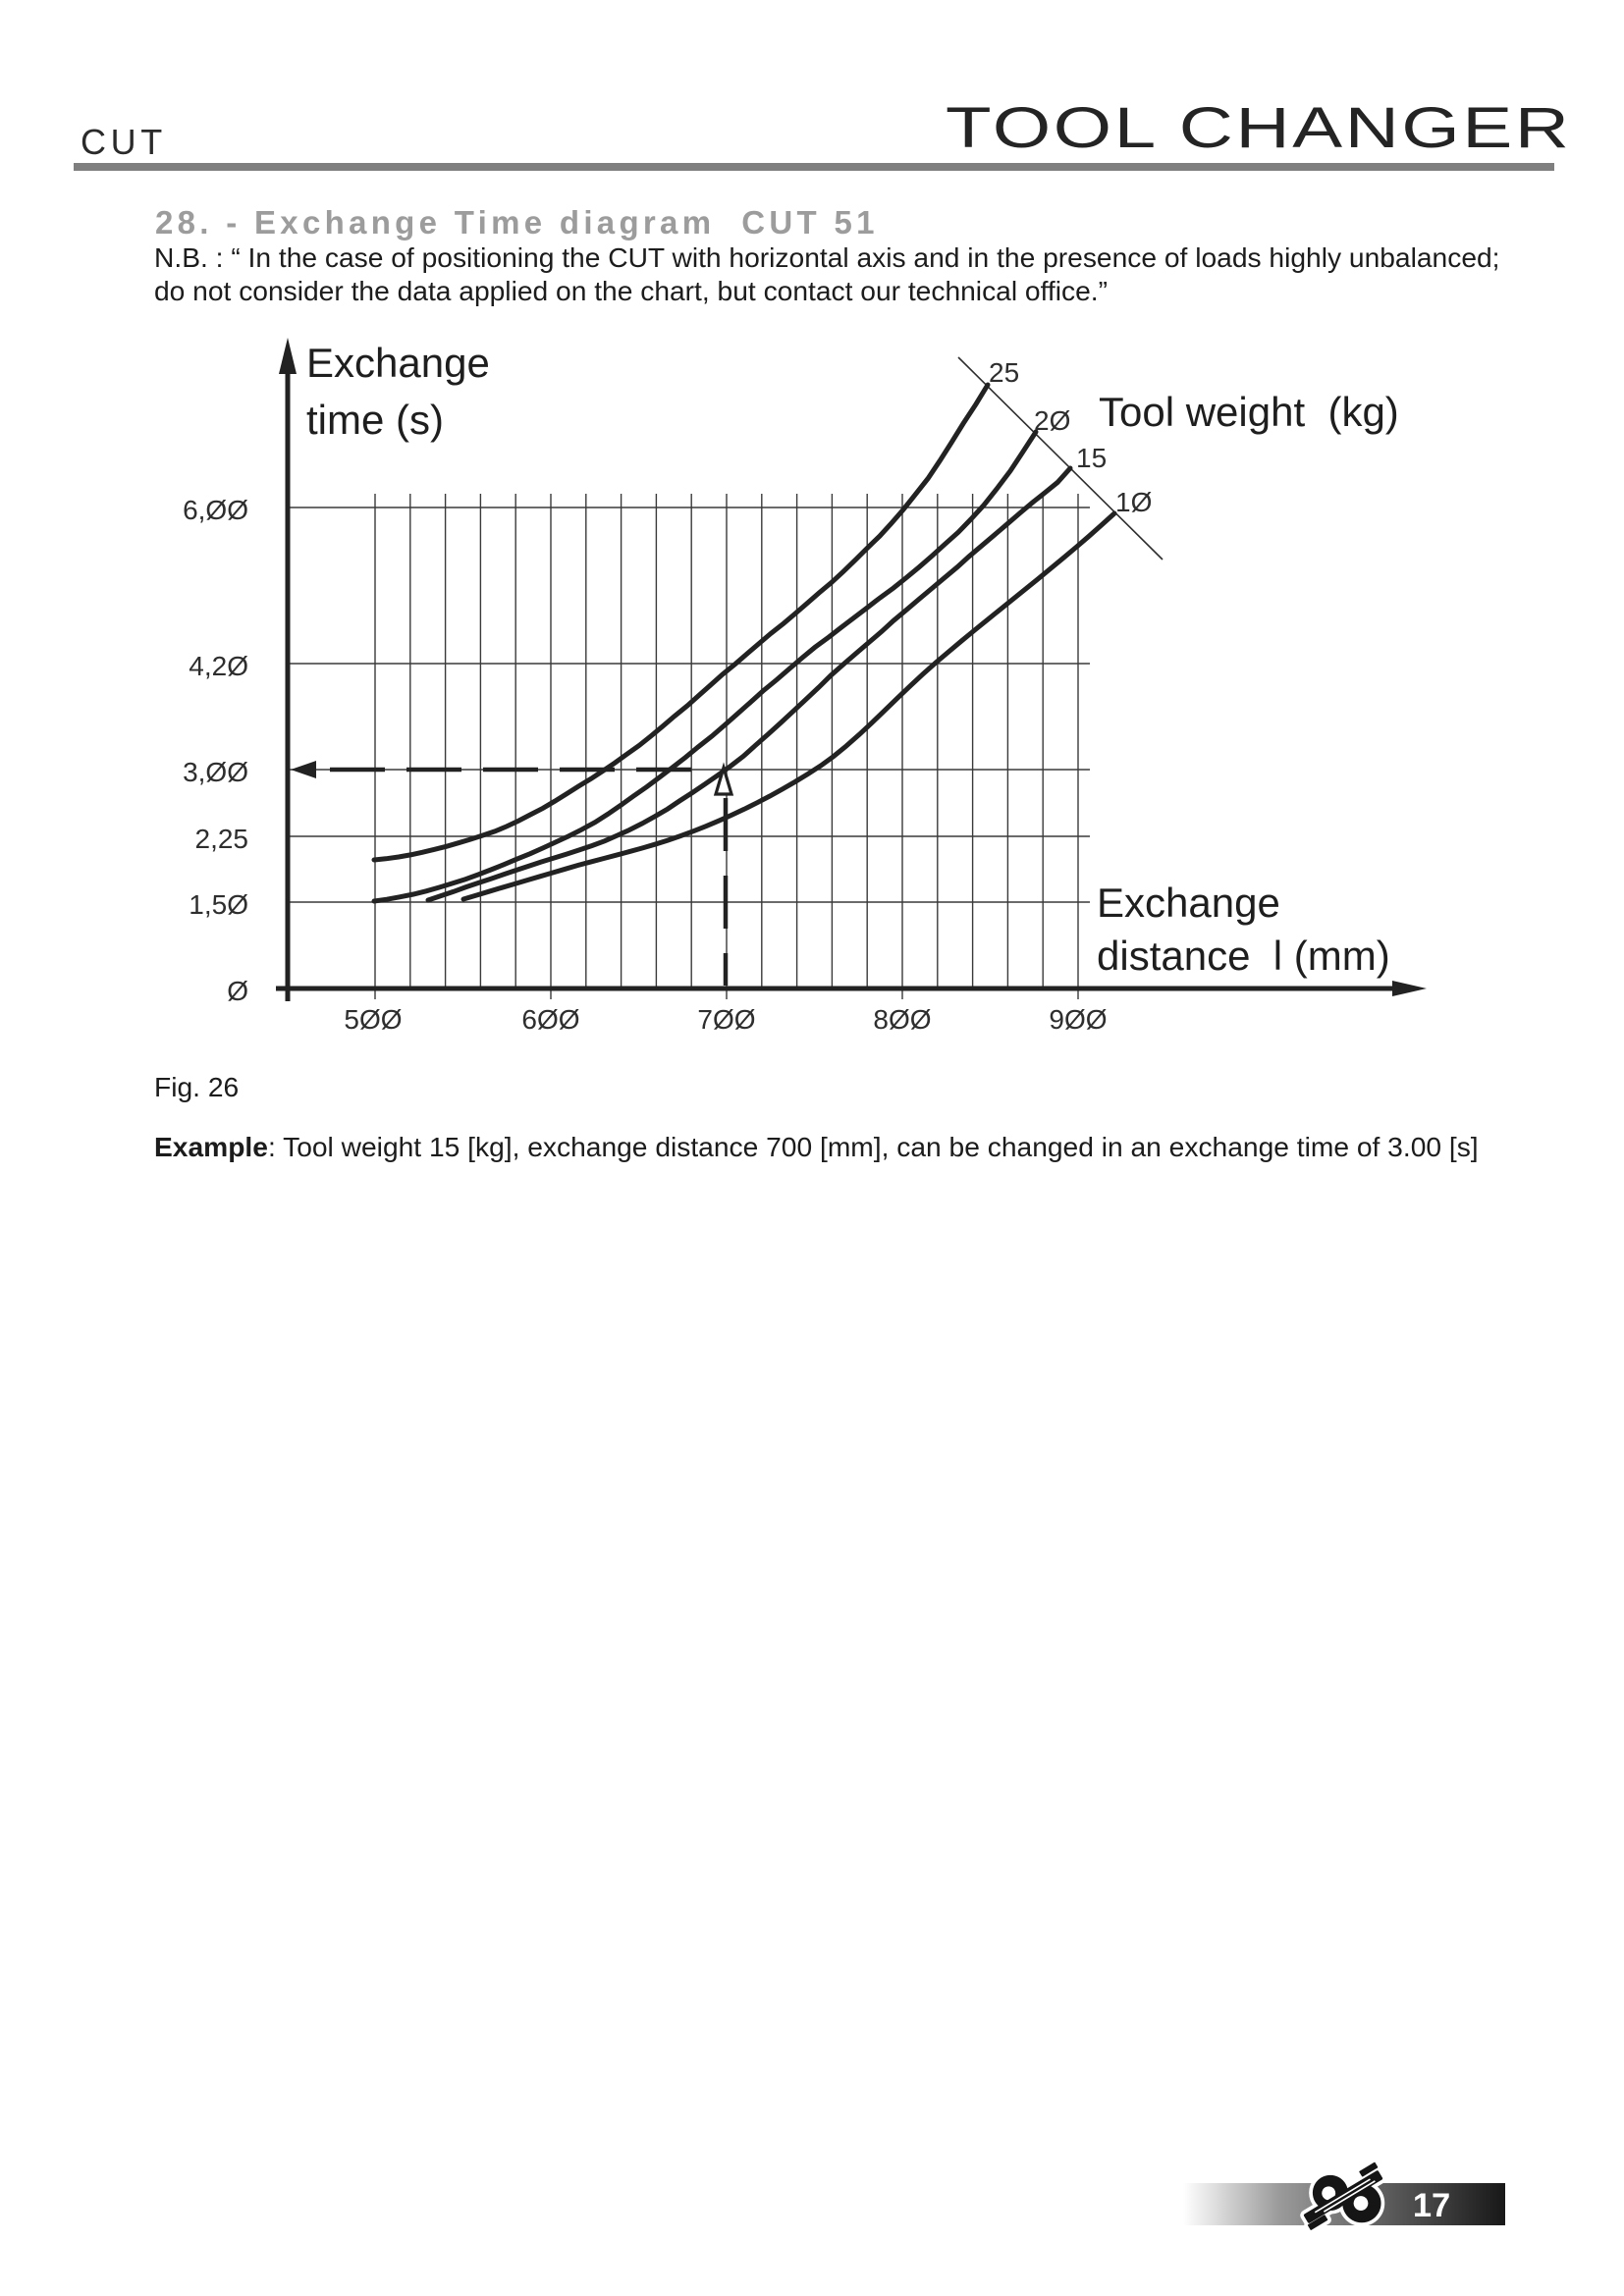  What do you see at coordinates (1078, 1019) in the screenshot?
I see `svg-text: 9ØØ` at bounding box center [1078, 1019].